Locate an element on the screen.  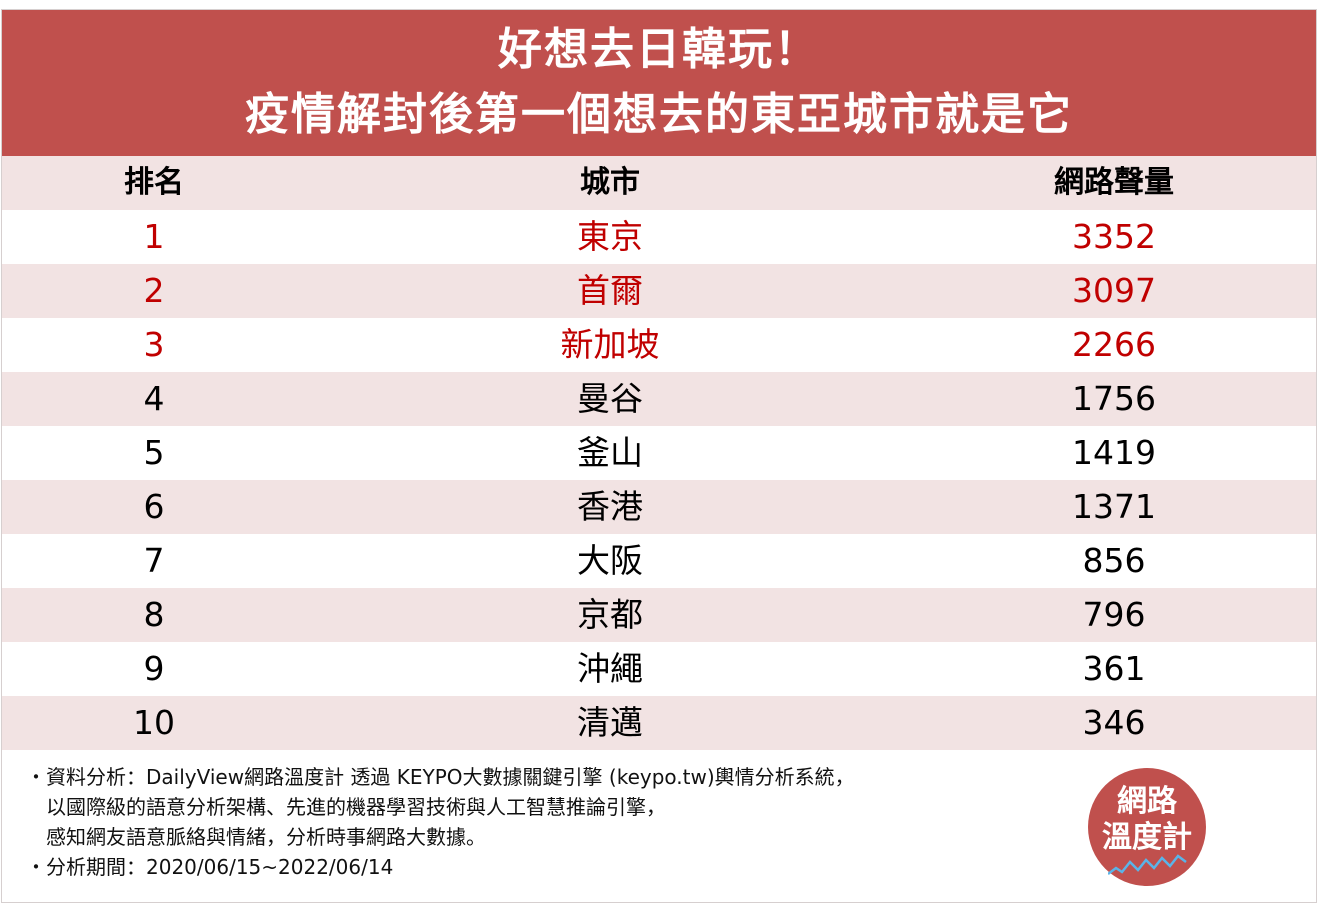
table-row: 6 香港 1371 is located at coordinates (659, 507).